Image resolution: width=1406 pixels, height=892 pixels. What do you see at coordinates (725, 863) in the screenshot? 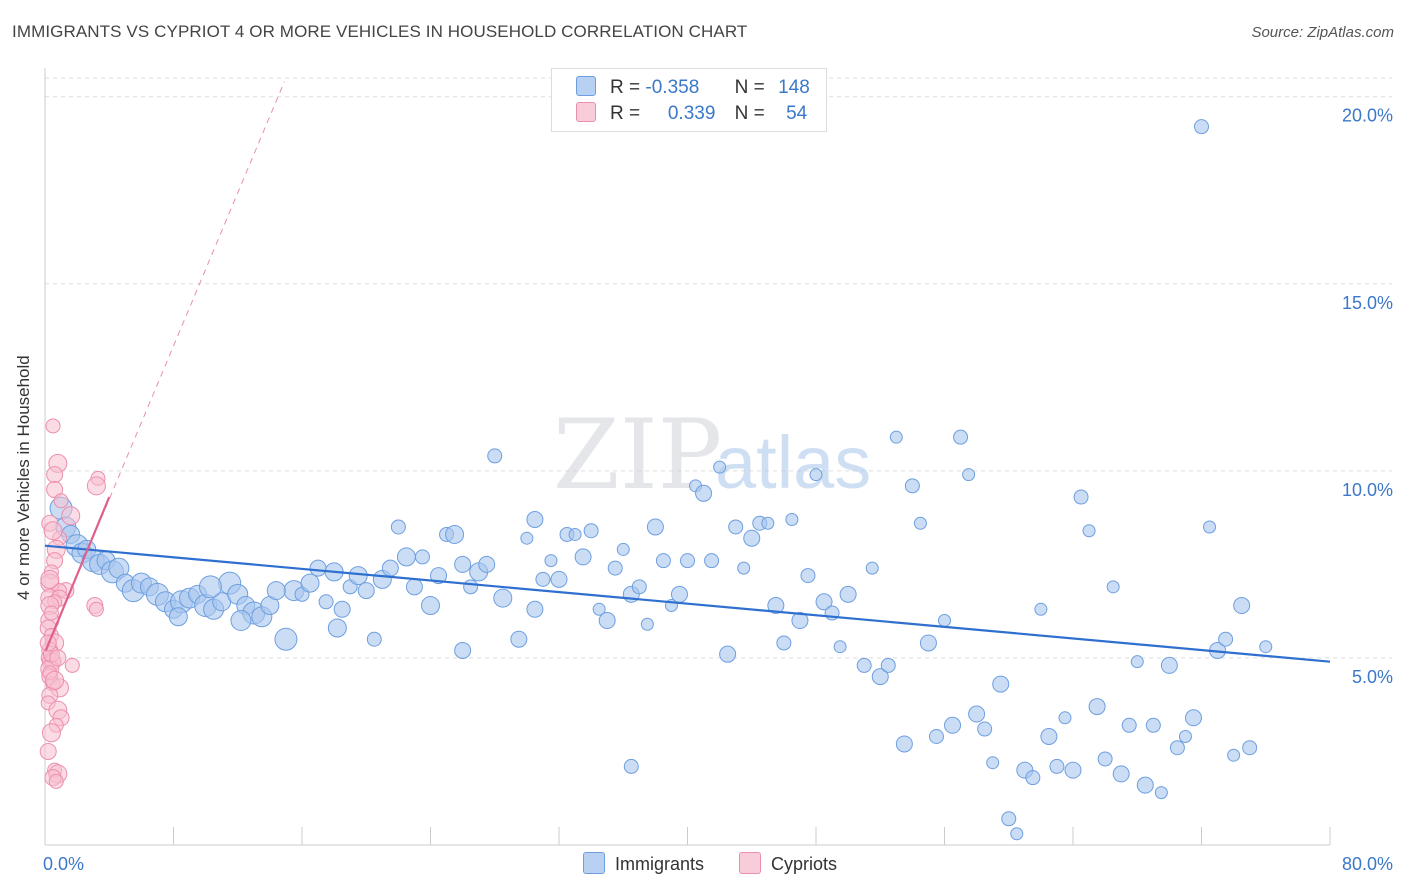
I see `series-legend: Immigrants Cypriots` at bounding box center [725, 863].